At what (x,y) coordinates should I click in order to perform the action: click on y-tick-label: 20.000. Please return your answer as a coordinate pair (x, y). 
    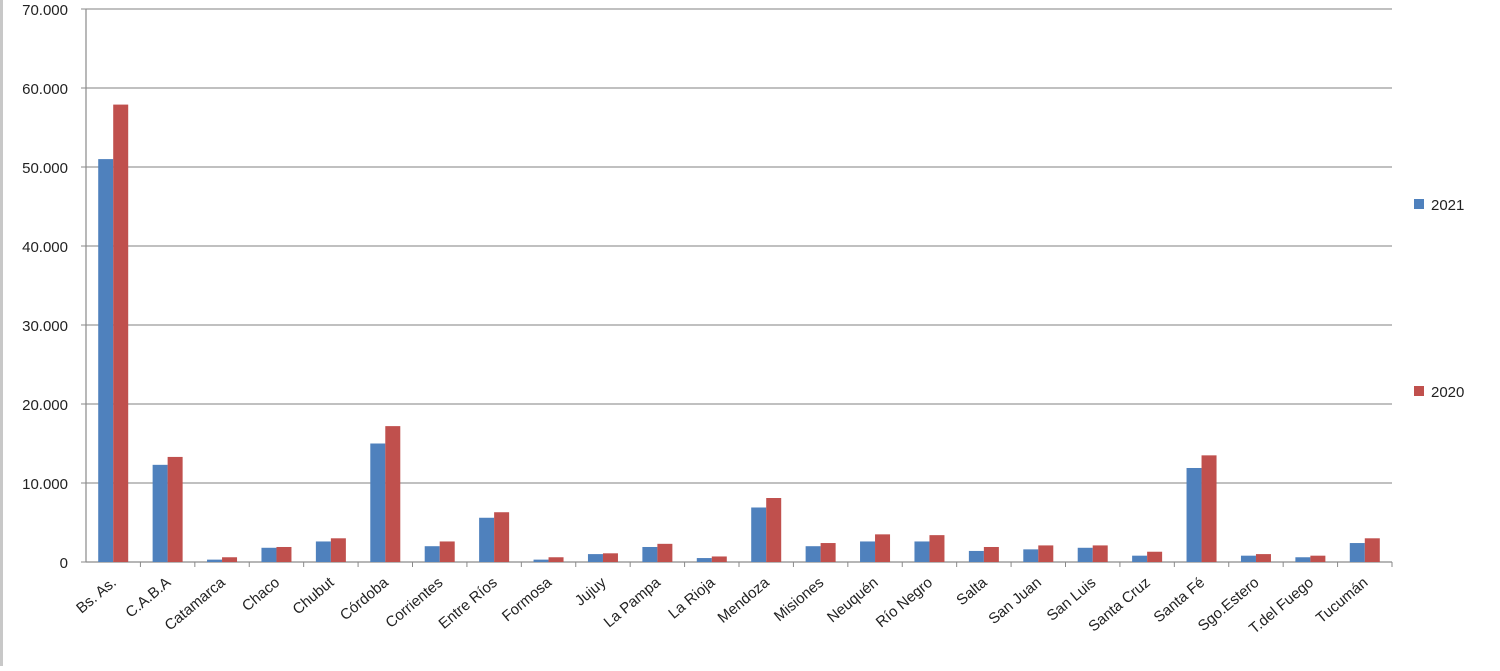
    Looking at the image, I should click on (45, 405).